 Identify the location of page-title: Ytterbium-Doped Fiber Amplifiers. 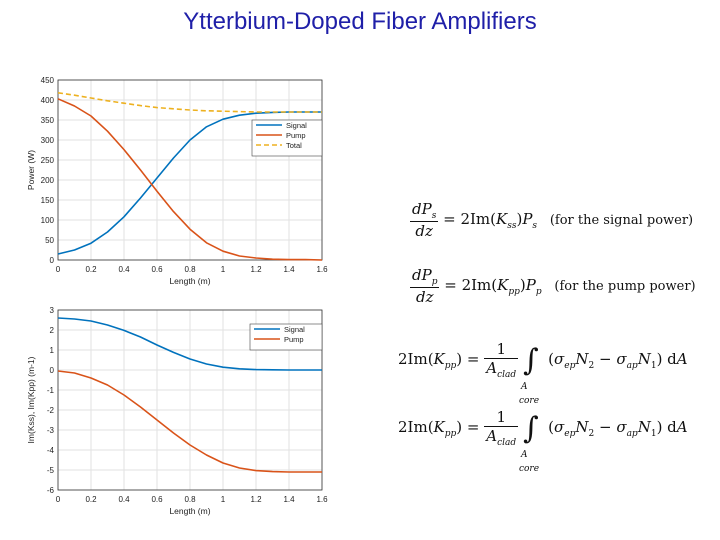
(360, 21).